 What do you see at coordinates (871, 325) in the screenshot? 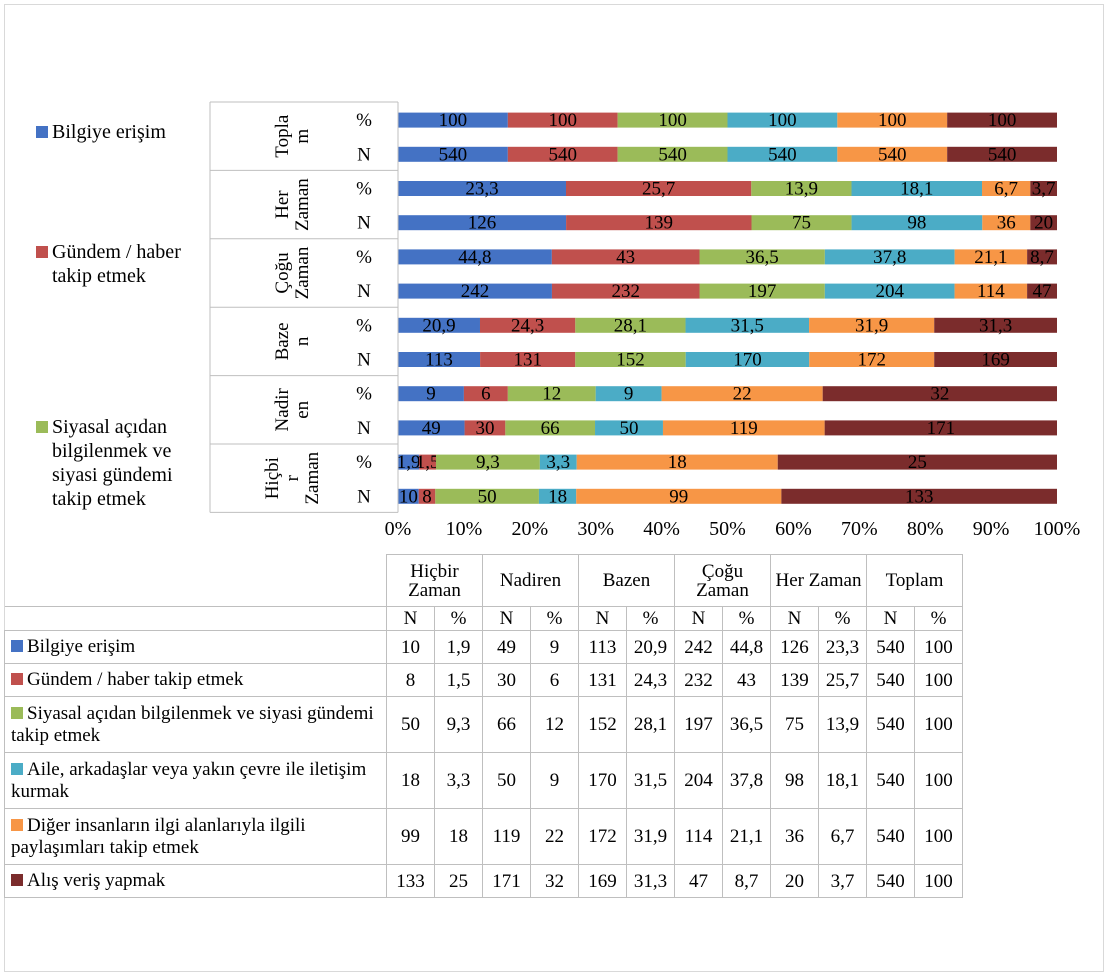
I see `data-label: 31,9` at bounding box center [871, 325].